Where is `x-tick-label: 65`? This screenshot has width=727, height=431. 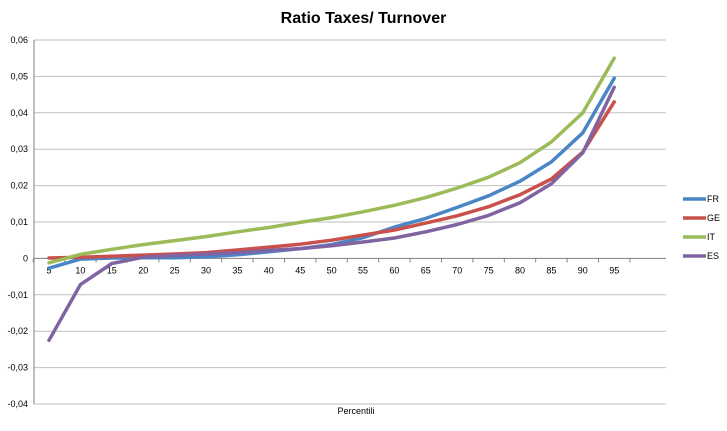
x-tick-label: 65 is located at coordinates (426, 270).